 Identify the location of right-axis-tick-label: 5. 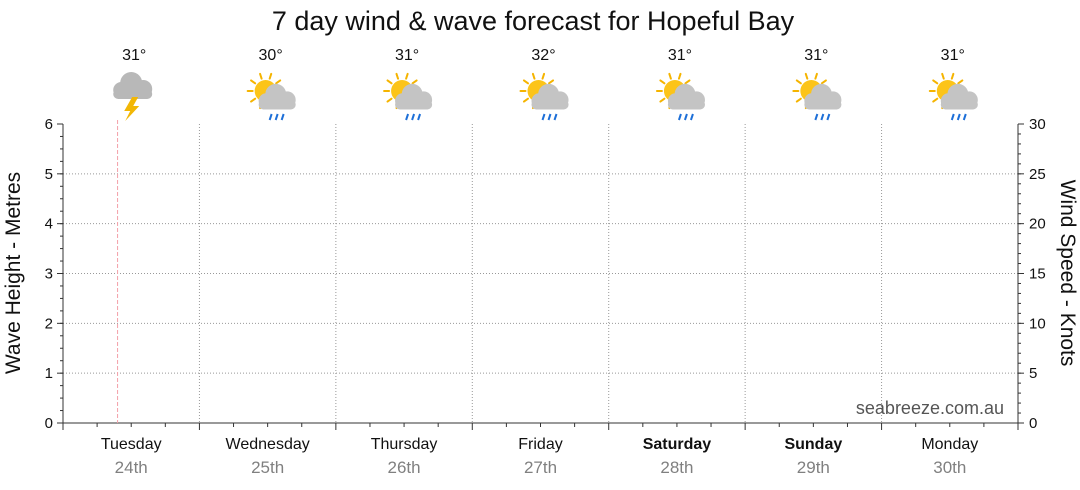
(1033, 373).